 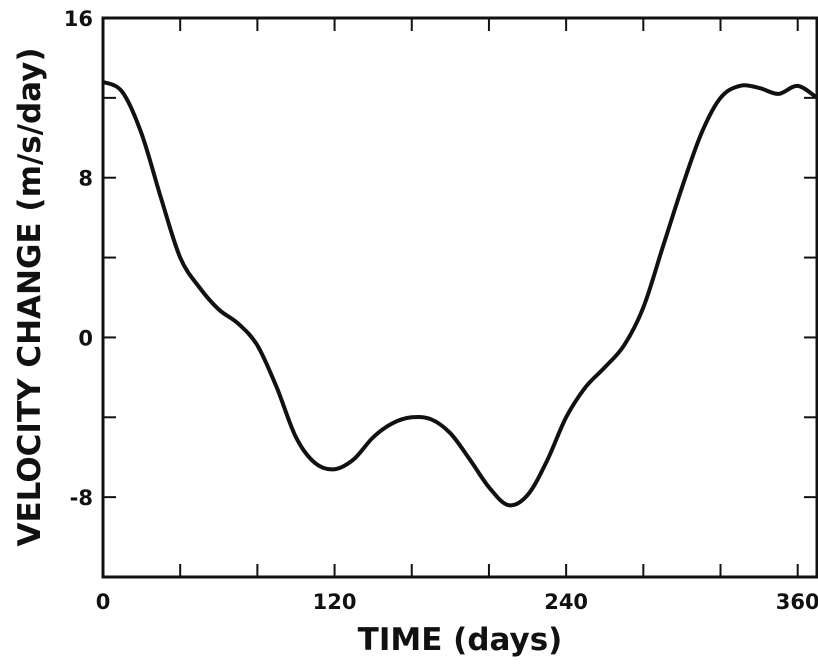 I want to click on x-tick-label: 360, so click(x=797, y=602).